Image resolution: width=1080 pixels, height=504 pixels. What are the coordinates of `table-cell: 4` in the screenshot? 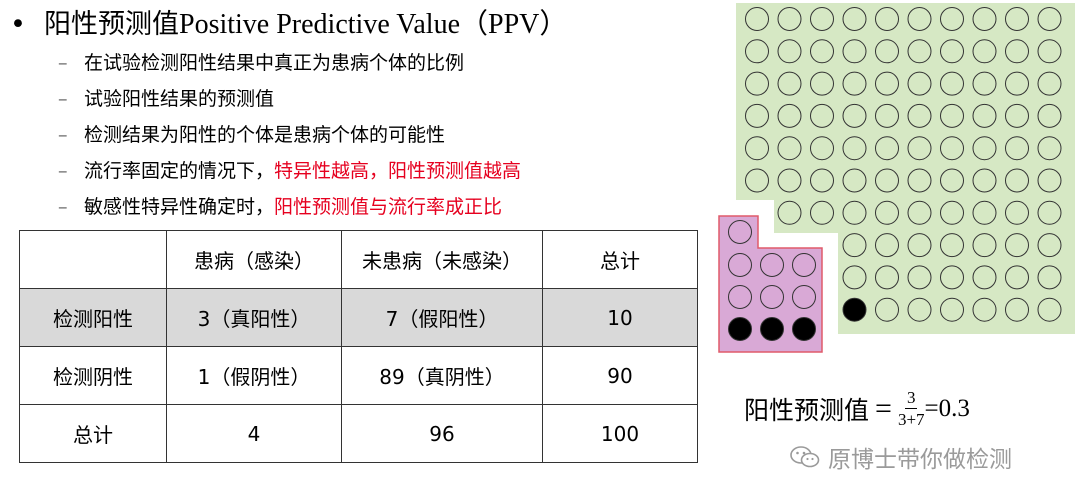 It's located at (254, 433).